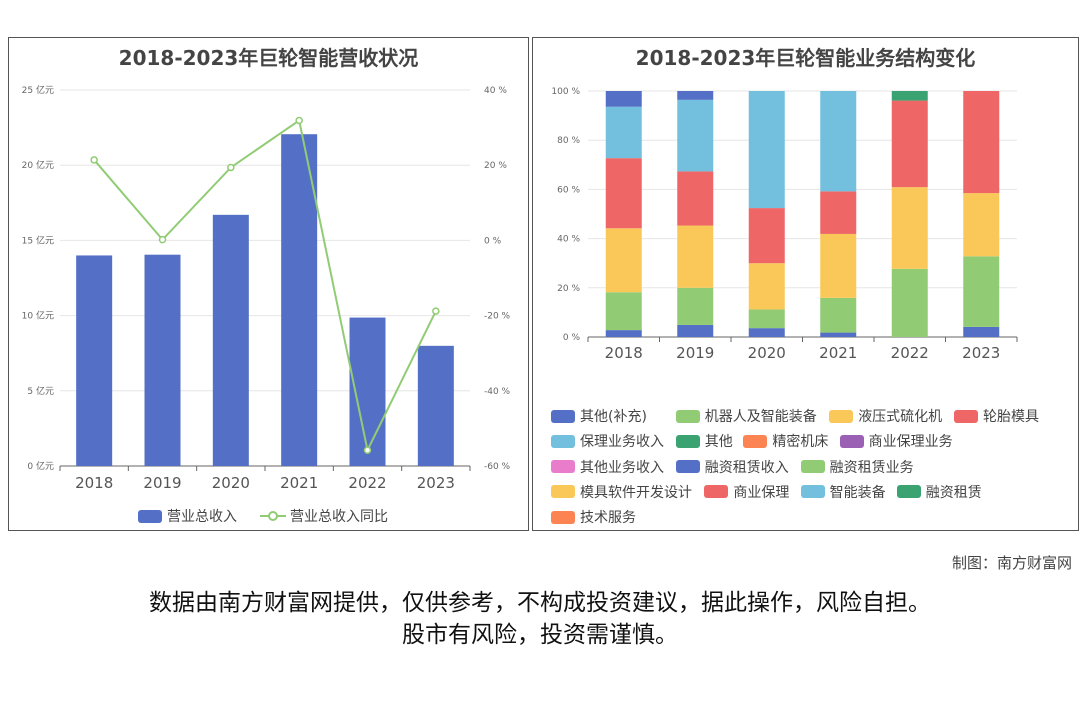 Image resolution: width=1080 pixels, height=720 pixels. What do you see at coordinates (885, 416) in the screenshot?
I see `legend-item: 液压式硫化机` at bounding box center [885, 416].